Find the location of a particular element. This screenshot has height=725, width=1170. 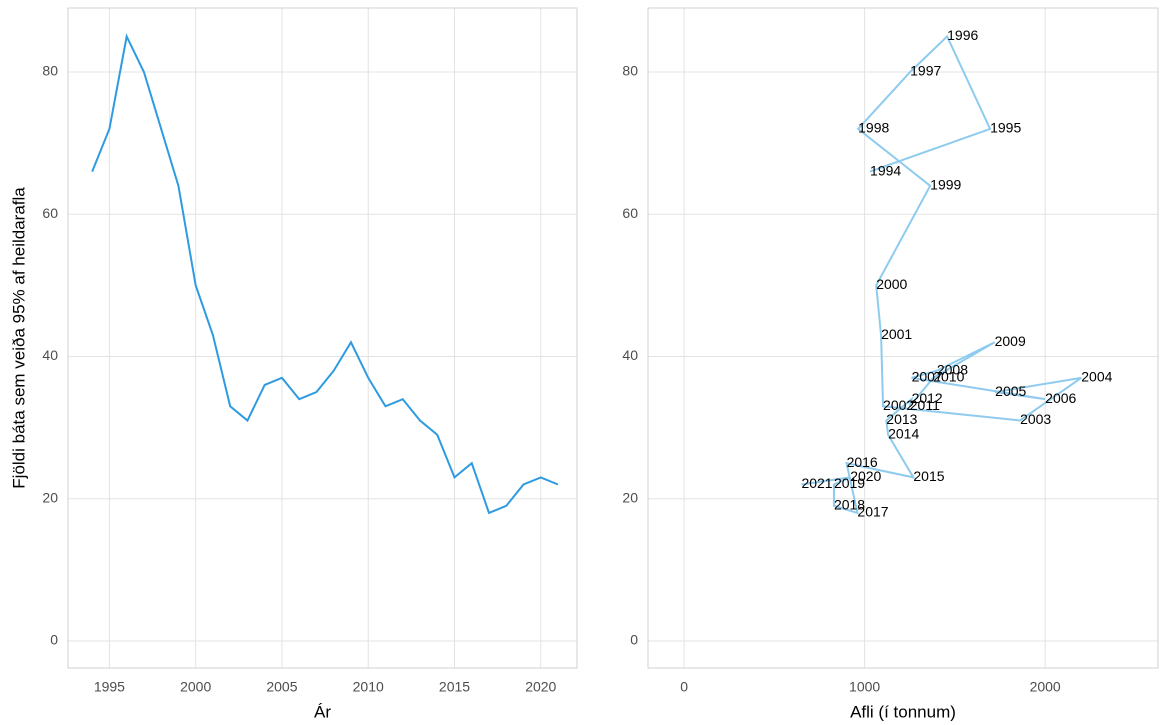

point-label: 2020 is located at coordinates (865, 476).